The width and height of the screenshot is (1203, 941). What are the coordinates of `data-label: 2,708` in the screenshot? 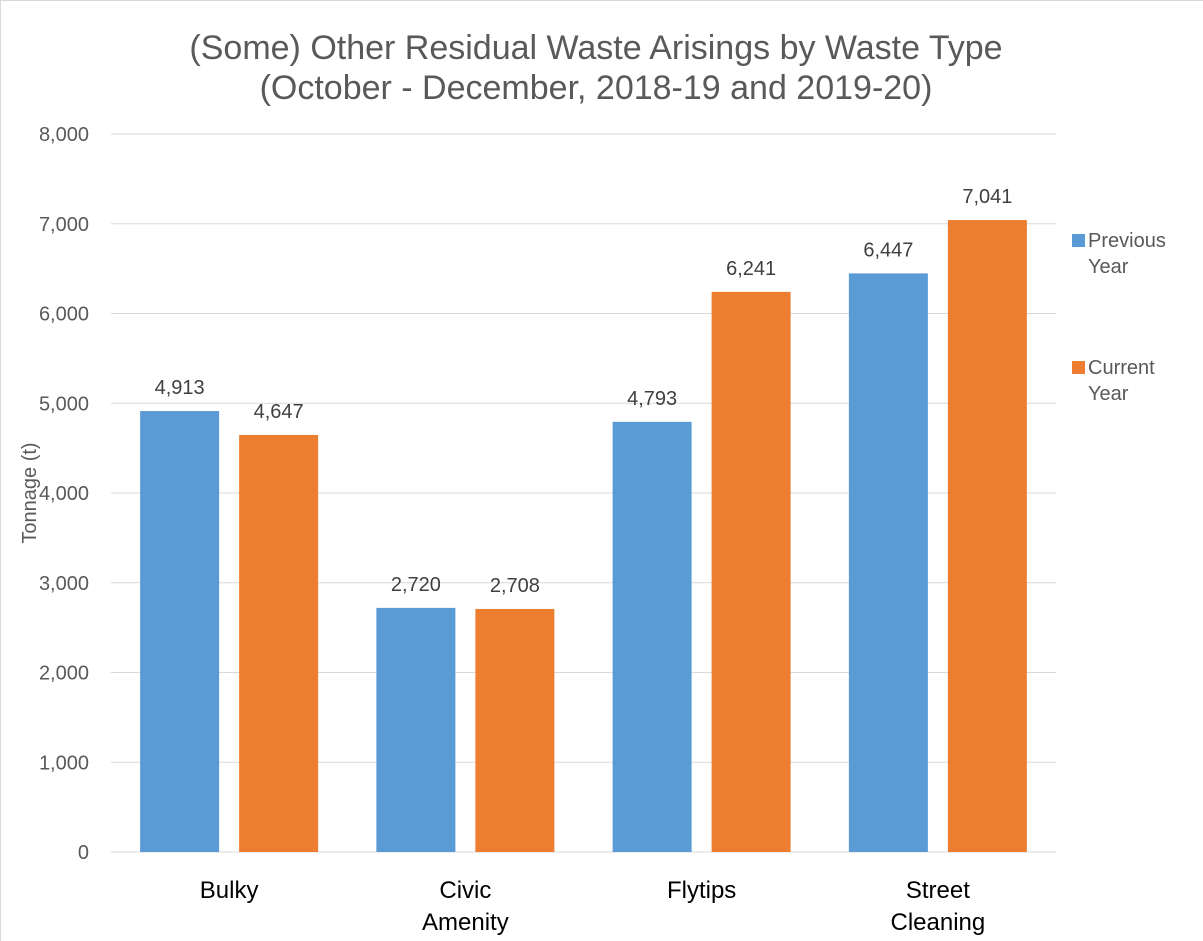 It's located at (515, 586).